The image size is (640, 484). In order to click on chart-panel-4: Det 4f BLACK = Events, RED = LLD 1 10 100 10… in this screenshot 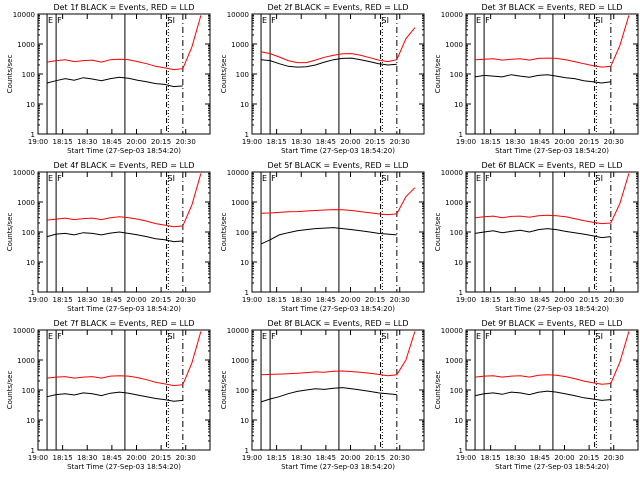, I will do `click(108, 237)`.